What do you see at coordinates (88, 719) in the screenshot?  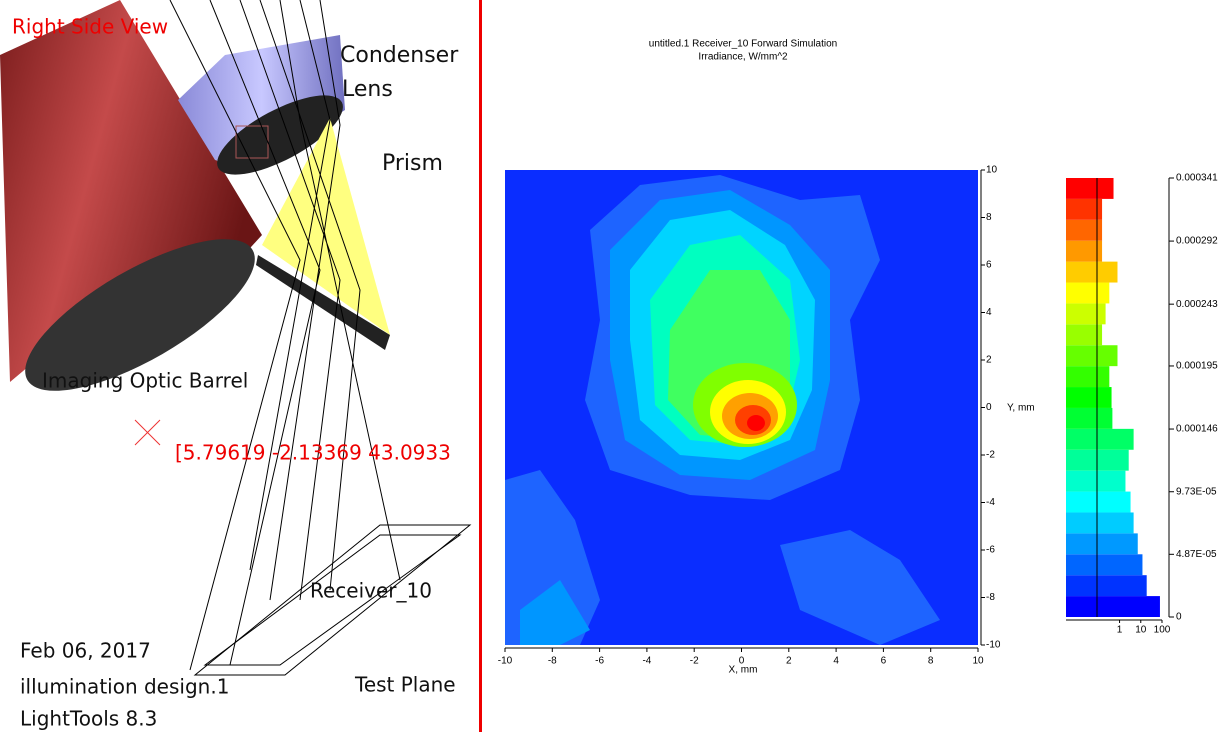 I see `footer: LightTools 8.3` at bounding box center [88, 719].